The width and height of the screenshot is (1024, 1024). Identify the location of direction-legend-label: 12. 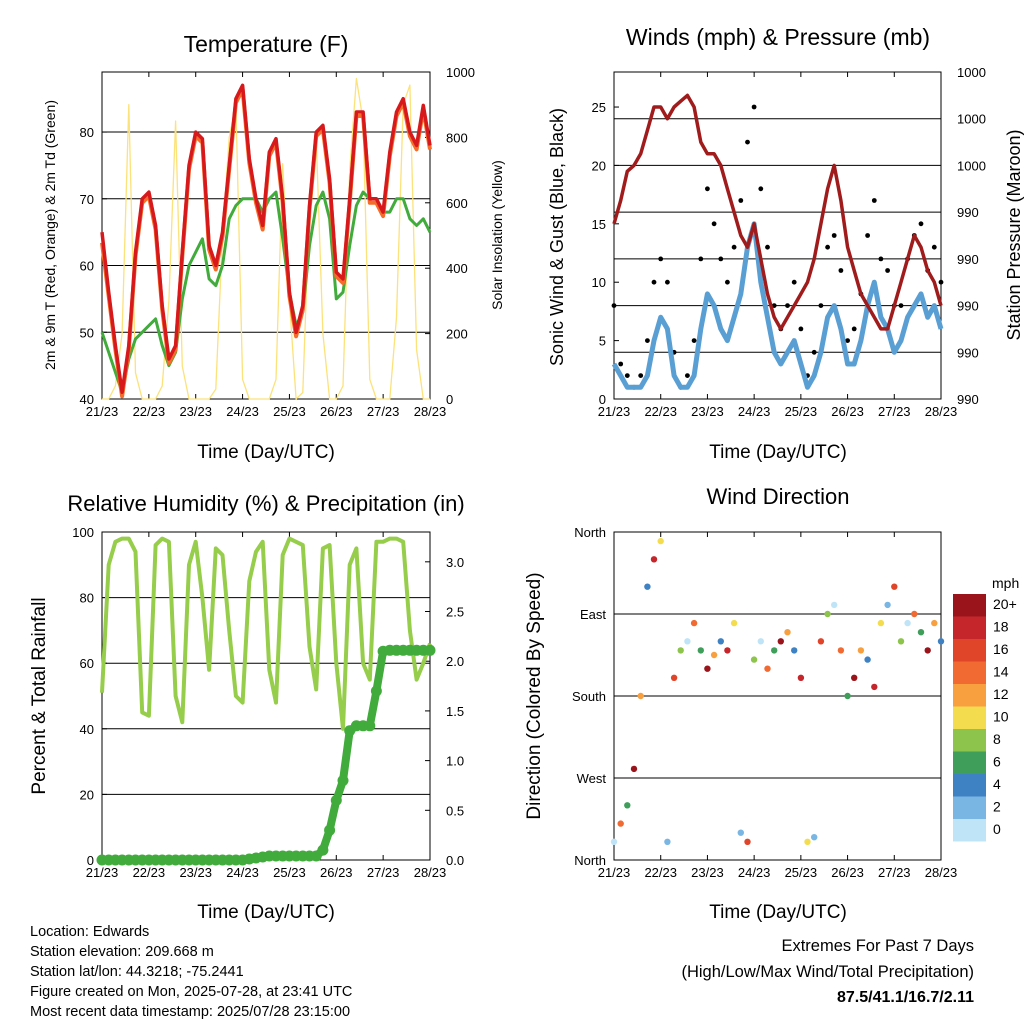
(1001, 694).